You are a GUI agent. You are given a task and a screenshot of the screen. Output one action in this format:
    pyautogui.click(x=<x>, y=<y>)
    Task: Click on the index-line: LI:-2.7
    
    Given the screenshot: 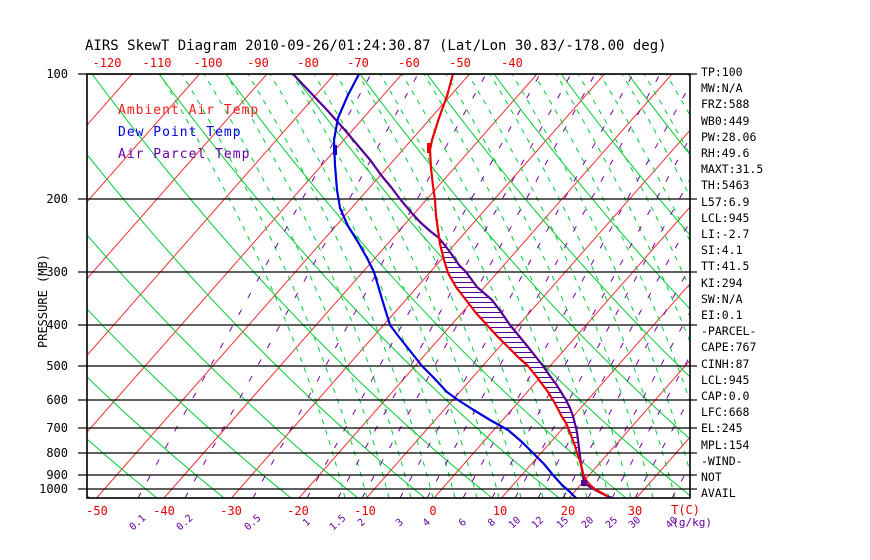 What is the action you would take?
    pyautogui.click(x=725, y=234)
    